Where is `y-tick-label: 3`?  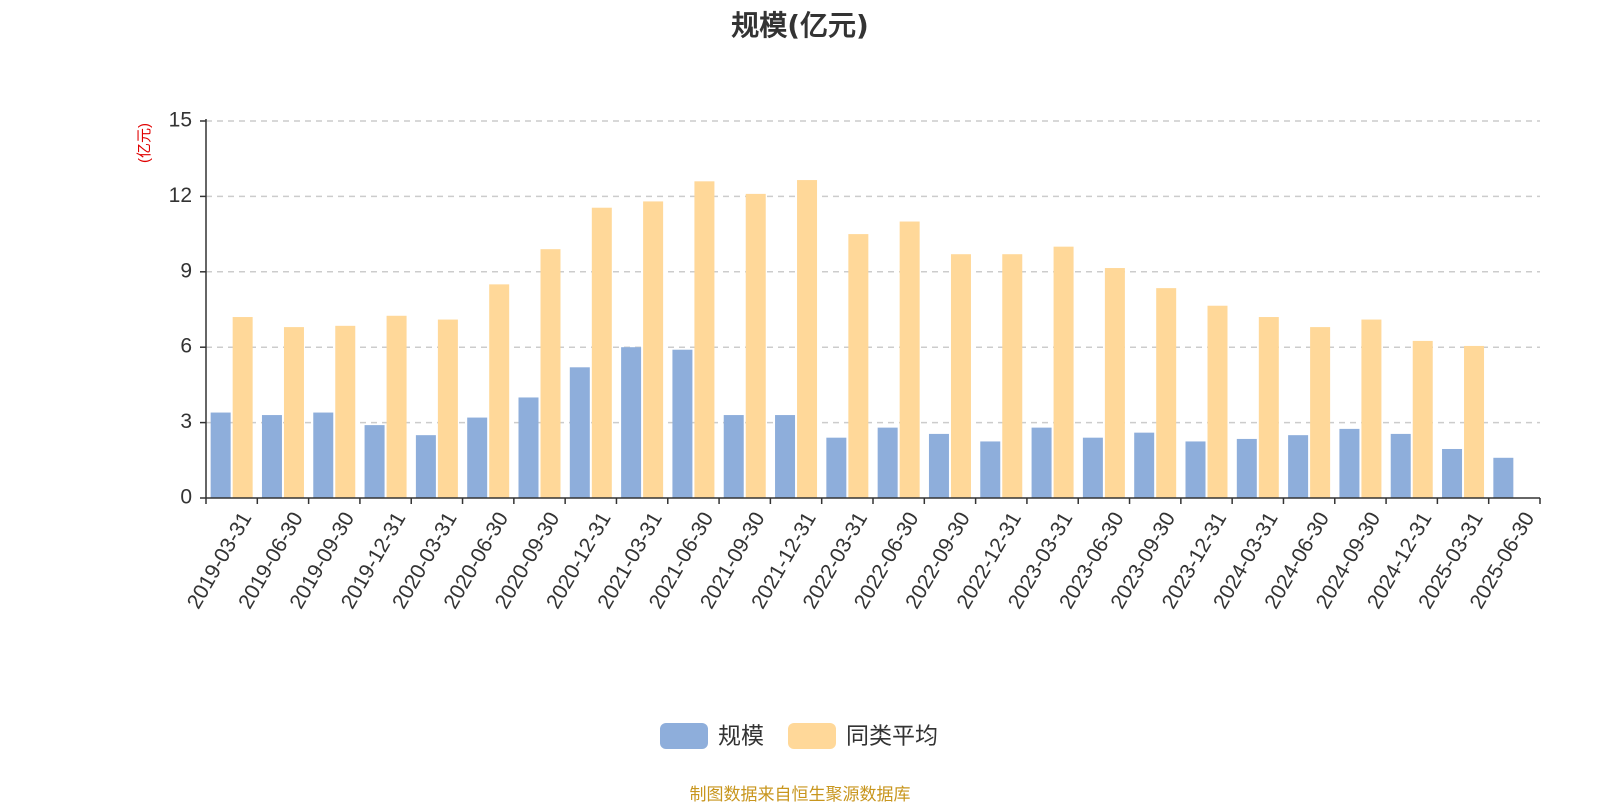 y-tick-label: 3 is located at coordinates (186, 421).